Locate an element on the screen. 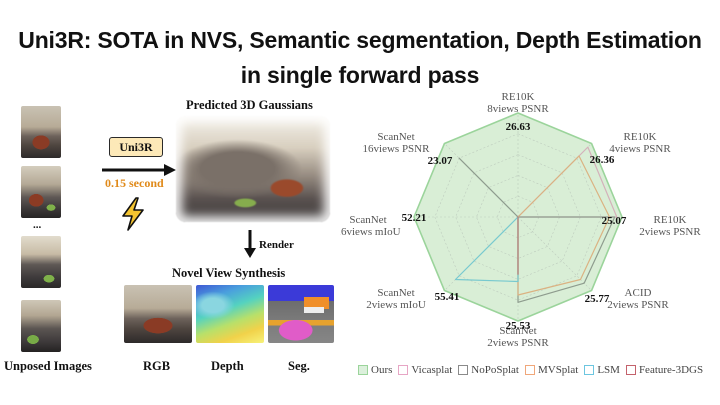  radar-value-label-2: 26.36 is located at coordinates (602, 160).